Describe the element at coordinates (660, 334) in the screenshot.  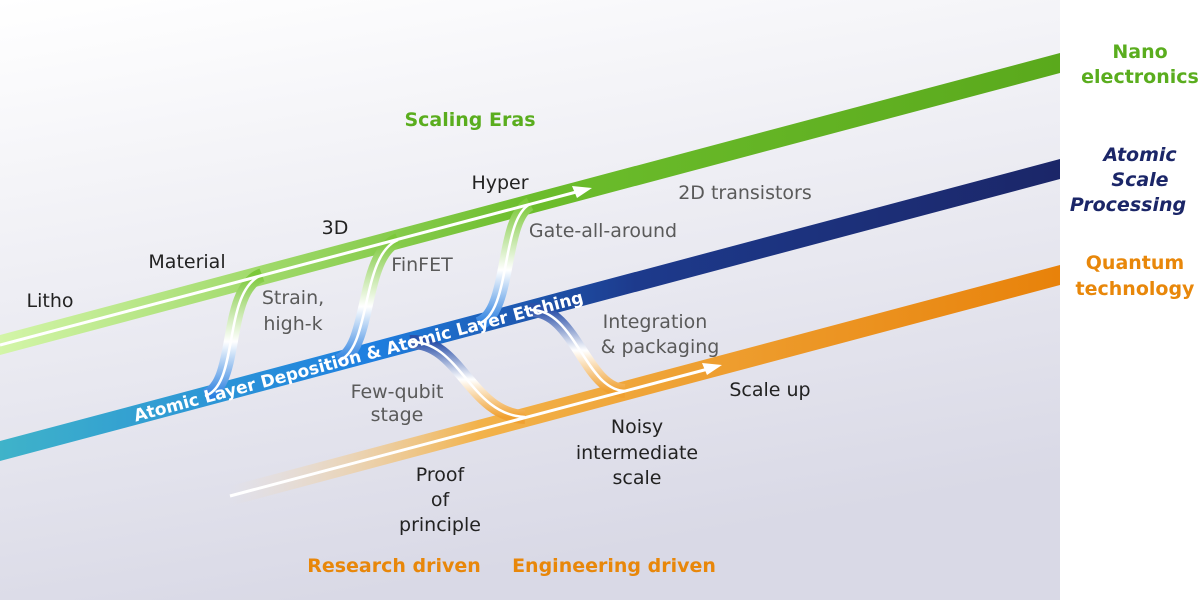
I see `transition: Integration & packaging` at that location.